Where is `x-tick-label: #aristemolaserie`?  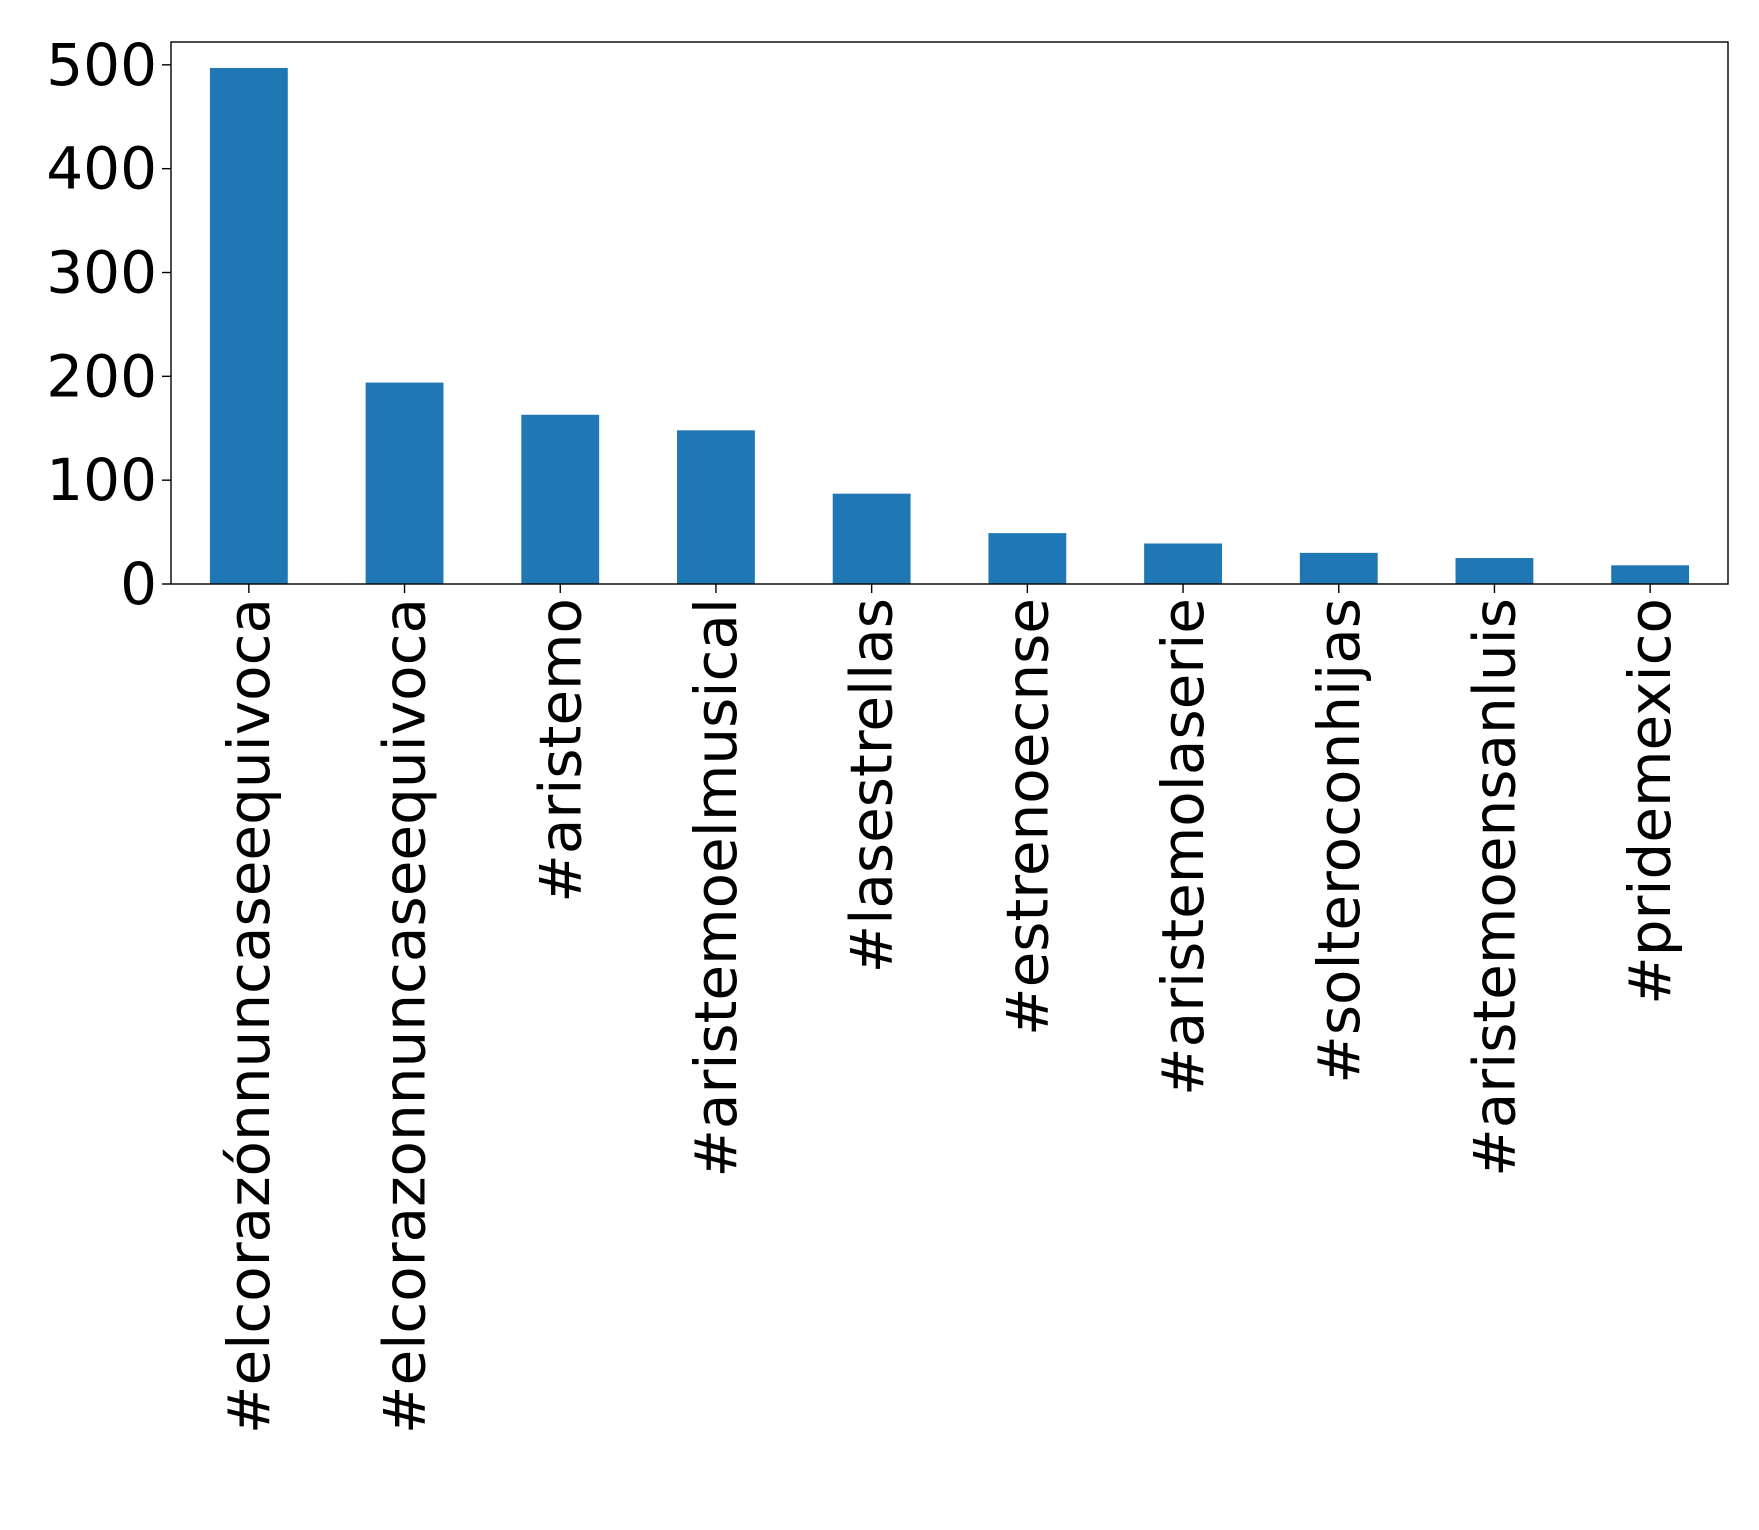 x-tick-label: #aristemolaserie is located at coordinates (1183, 847).